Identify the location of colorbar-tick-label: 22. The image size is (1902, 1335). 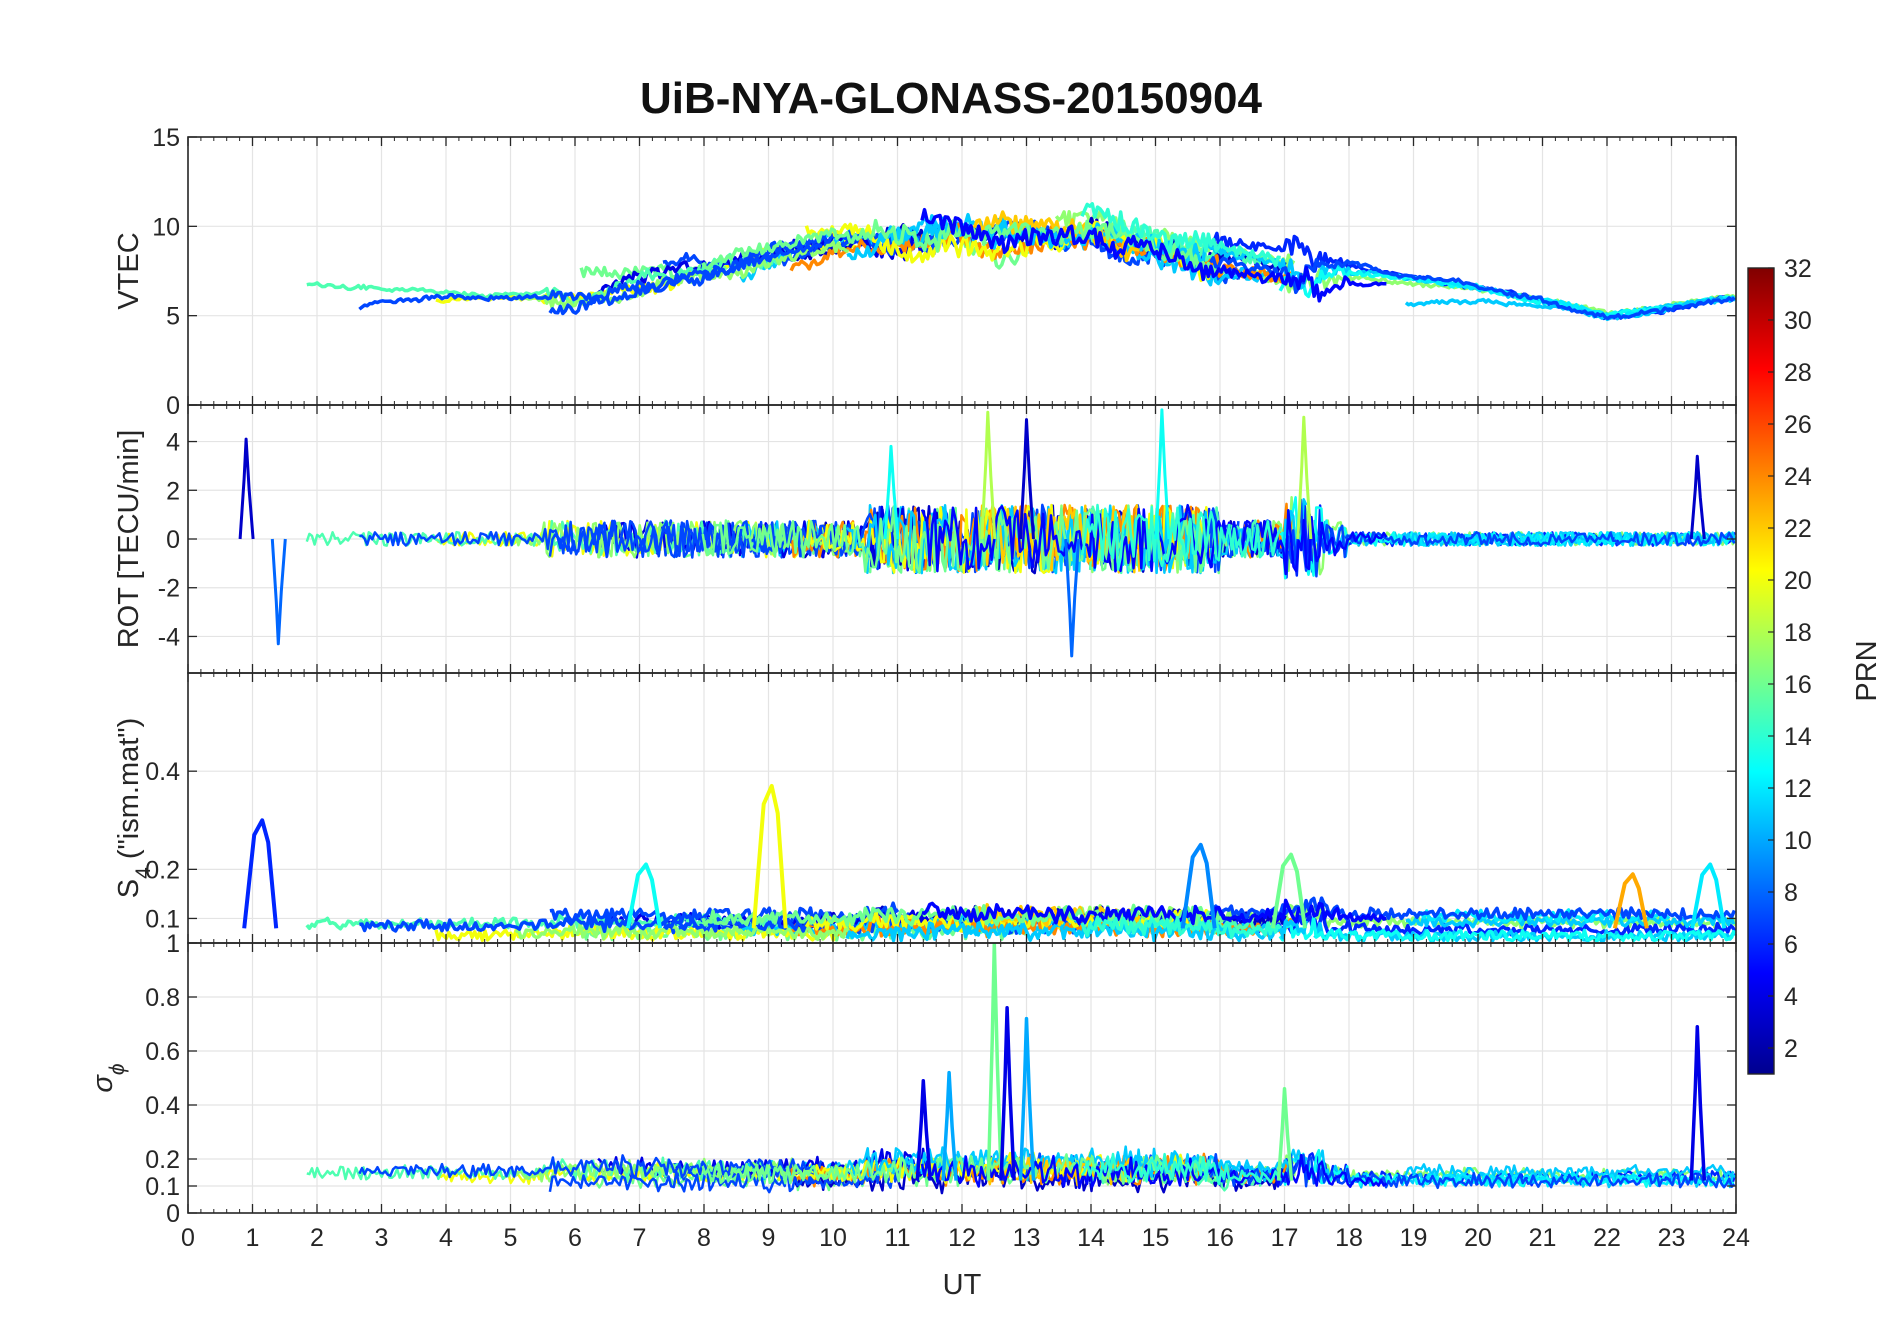
(1798, 529).